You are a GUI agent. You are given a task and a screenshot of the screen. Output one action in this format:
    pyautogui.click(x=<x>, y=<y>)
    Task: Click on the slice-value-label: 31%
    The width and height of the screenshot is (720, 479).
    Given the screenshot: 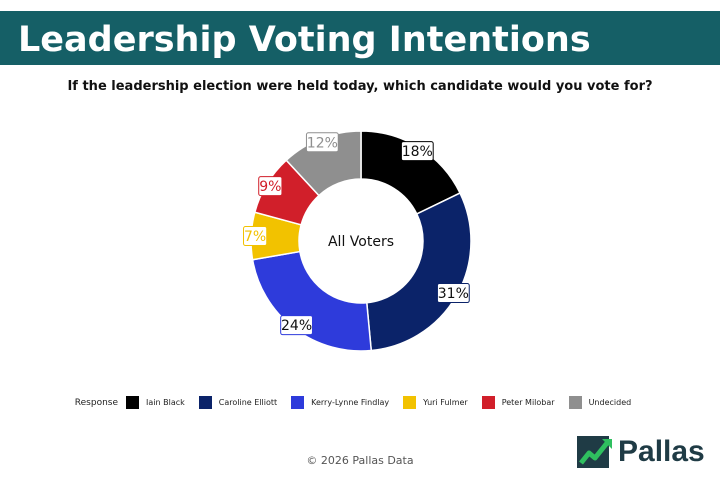 What is the action you would take?
    pyautogui.click(x=453, y=294)
    